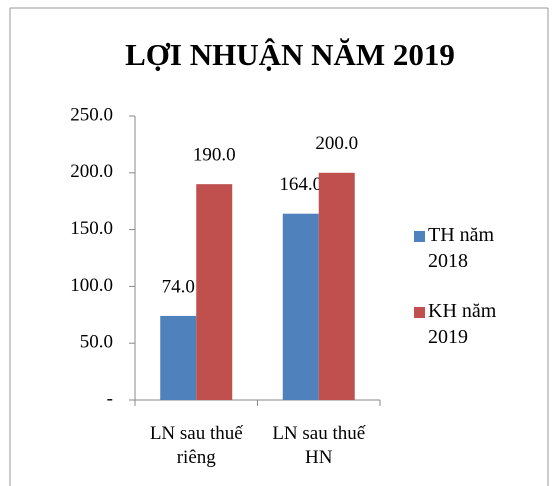  What do you see at coordinates (91, 171) in the screenshot?
I see `y-tick-label: 200.0` at bounding box center [91, 171].